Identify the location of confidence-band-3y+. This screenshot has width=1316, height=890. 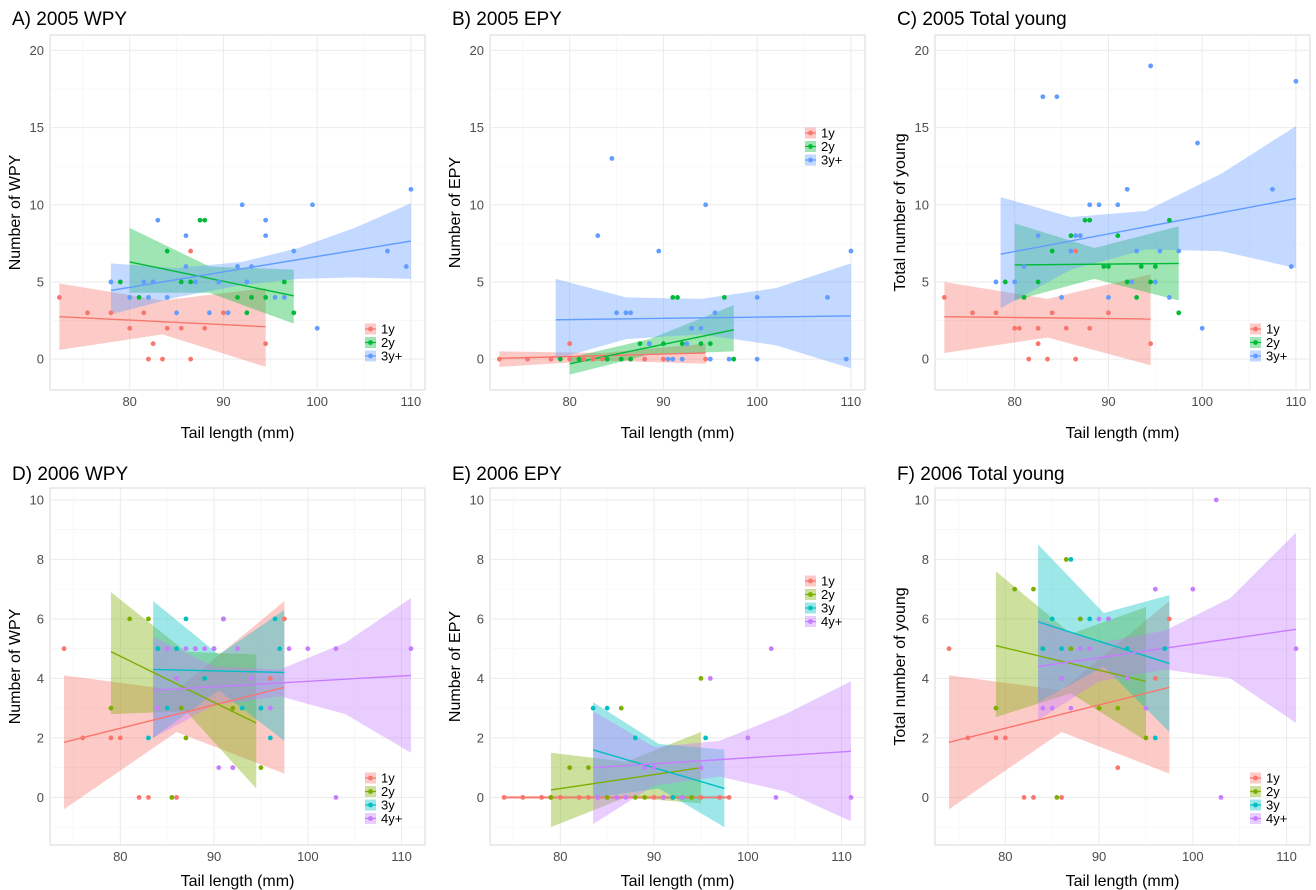
(260, 259).